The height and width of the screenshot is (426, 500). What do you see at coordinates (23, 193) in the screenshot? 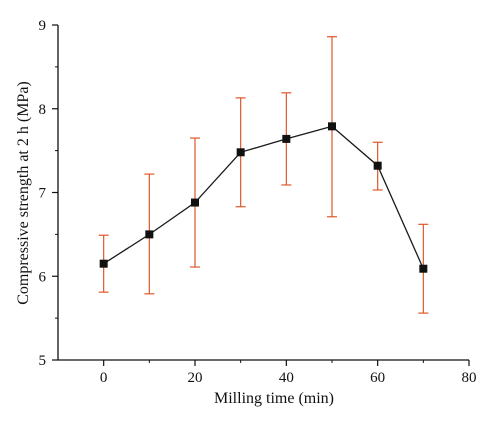
I see `y-axis-title: Compressive strength at 2 h (MPa)` at bounding box center [23, 193].